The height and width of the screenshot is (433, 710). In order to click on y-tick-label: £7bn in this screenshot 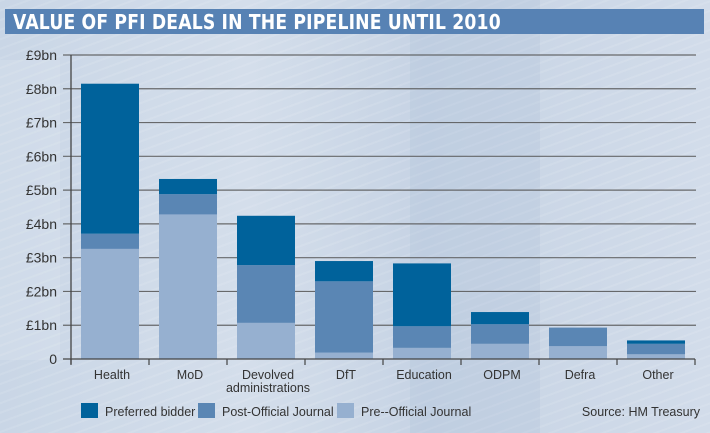, I will do `click(41, 123)`.